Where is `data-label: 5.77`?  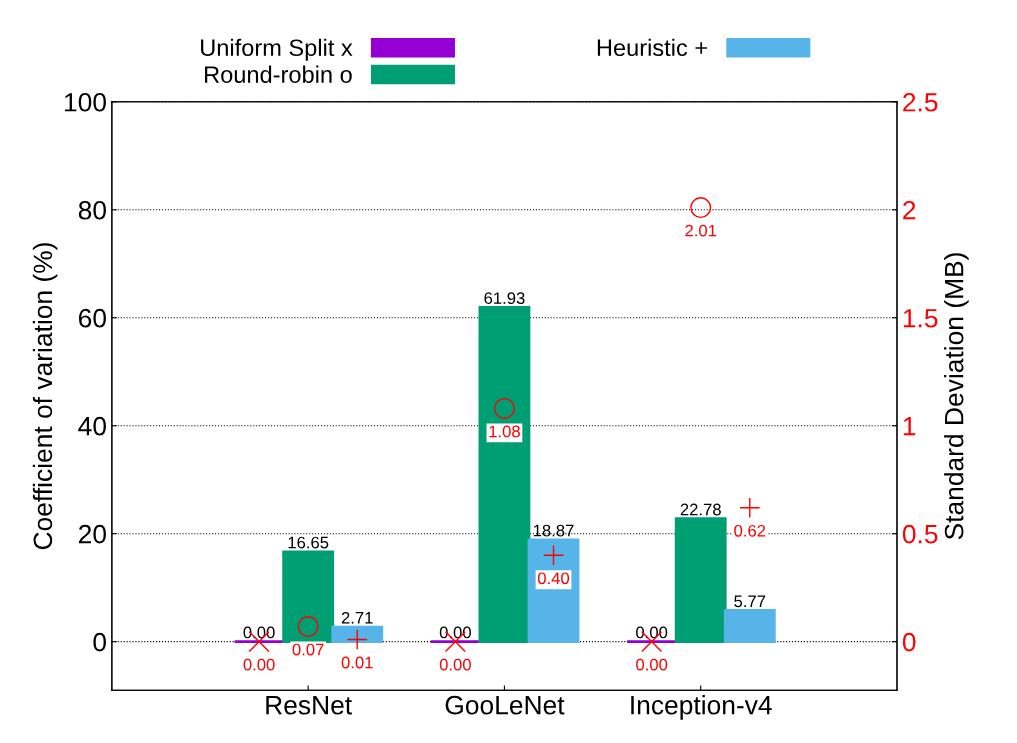
data-label: 5.77 is located at coordinates (750, 601).